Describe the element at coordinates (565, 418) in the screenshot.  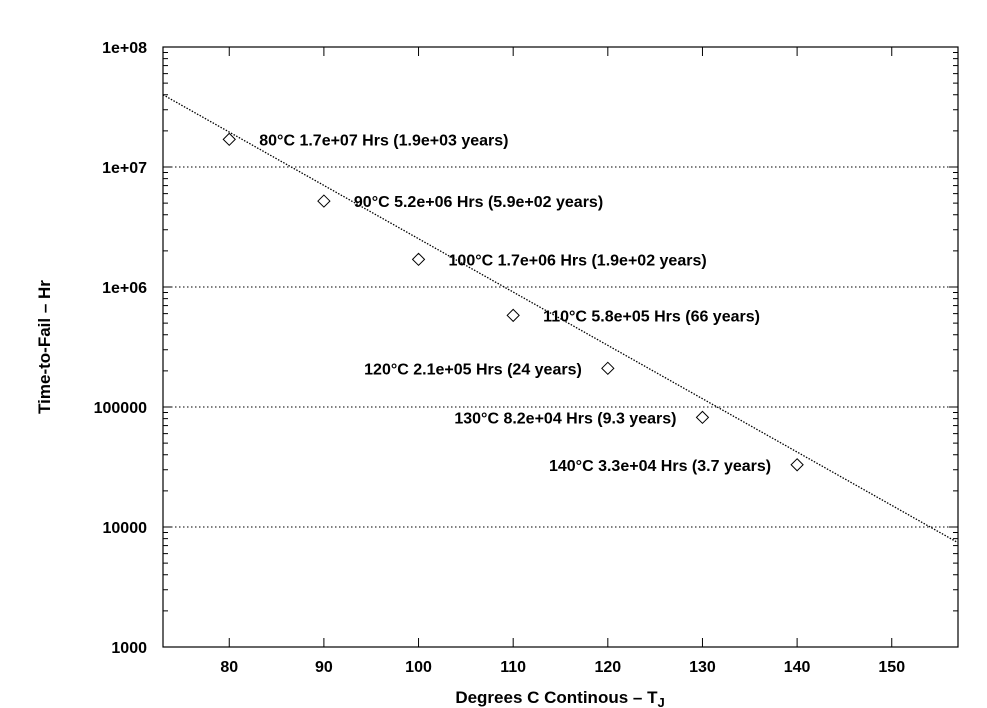
I see `data-label: 130°C 8.2e+04 Hrs (9.3 years)` at that location.